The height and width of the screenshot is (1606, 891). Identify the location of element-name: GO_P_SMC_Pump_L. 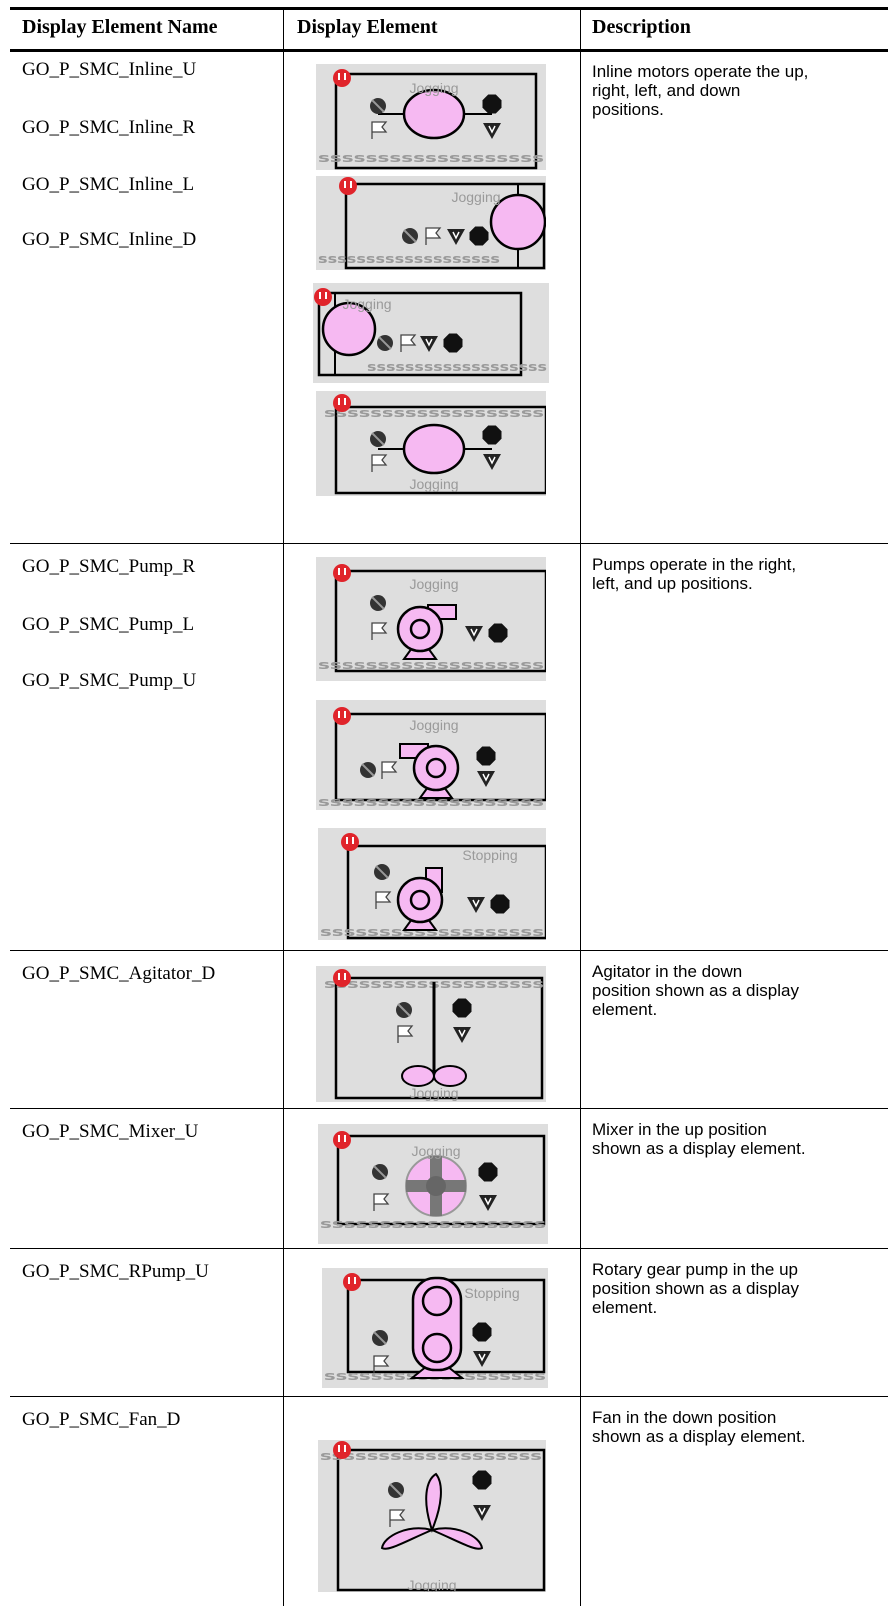
(108, 624).